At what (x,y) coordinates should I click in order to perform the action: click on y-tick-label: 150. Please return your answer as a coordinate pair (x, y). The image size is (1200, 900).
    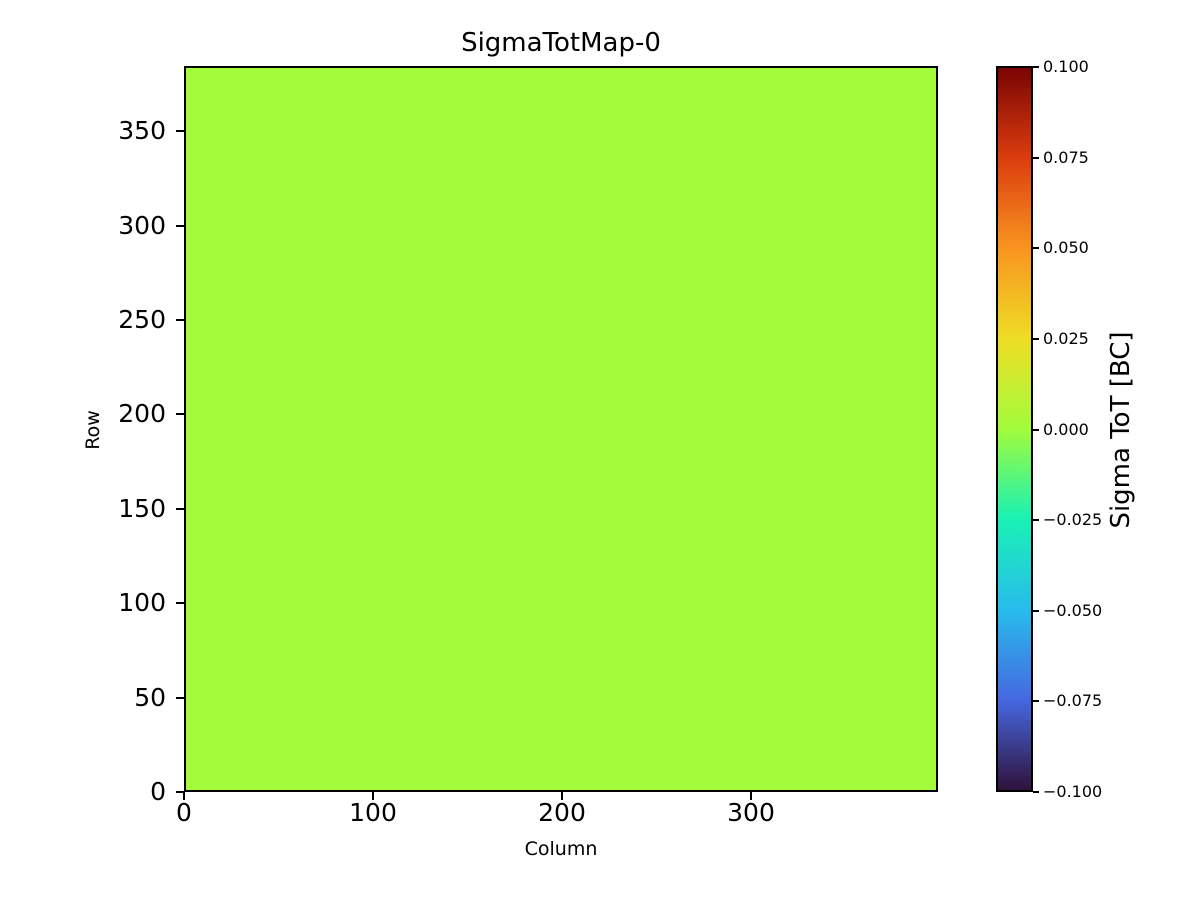
    Looking at the image, I should click on (142, 508).